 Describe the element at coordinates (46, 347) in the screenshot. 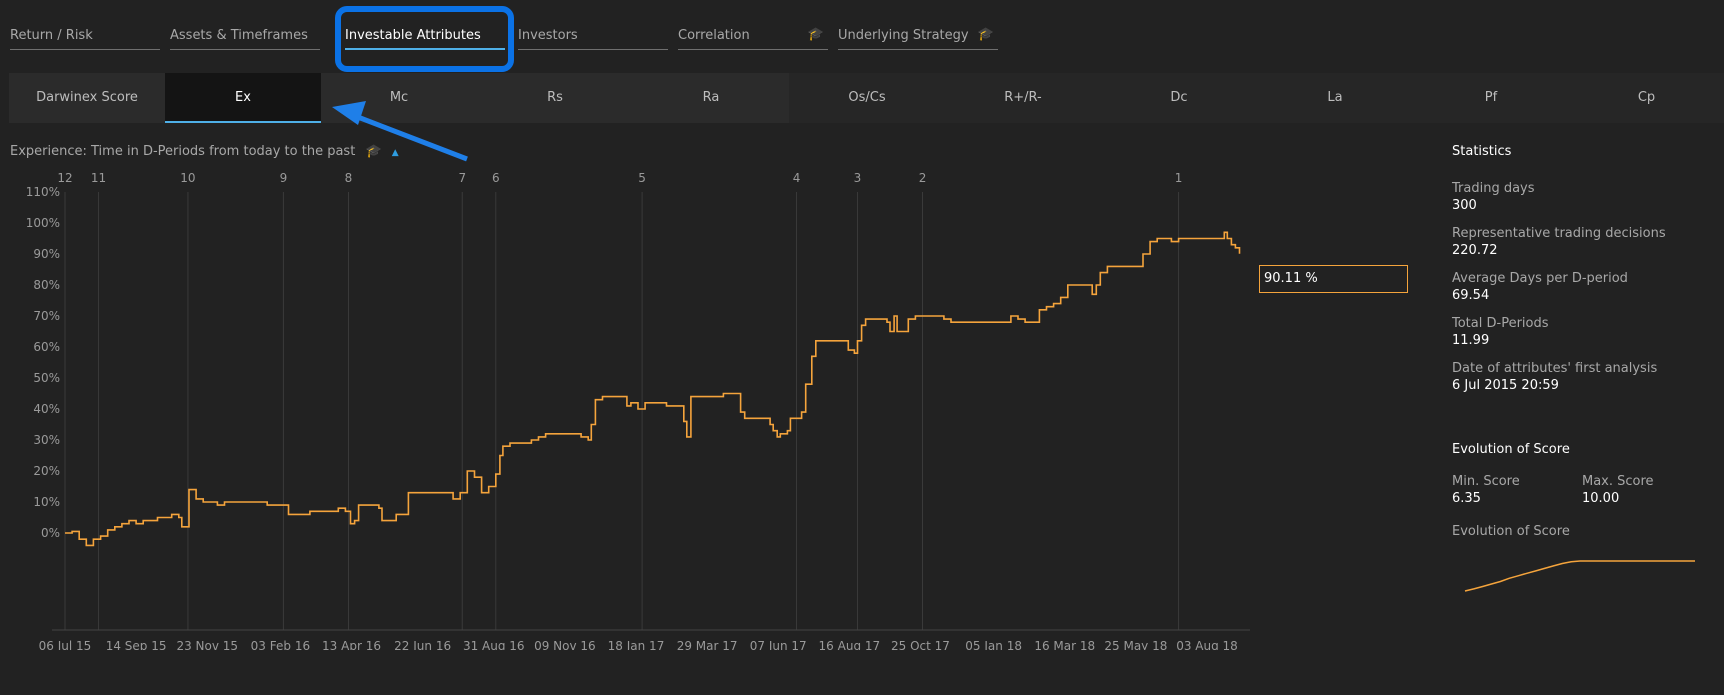

I see `y-tick-label: 60%` at that location.